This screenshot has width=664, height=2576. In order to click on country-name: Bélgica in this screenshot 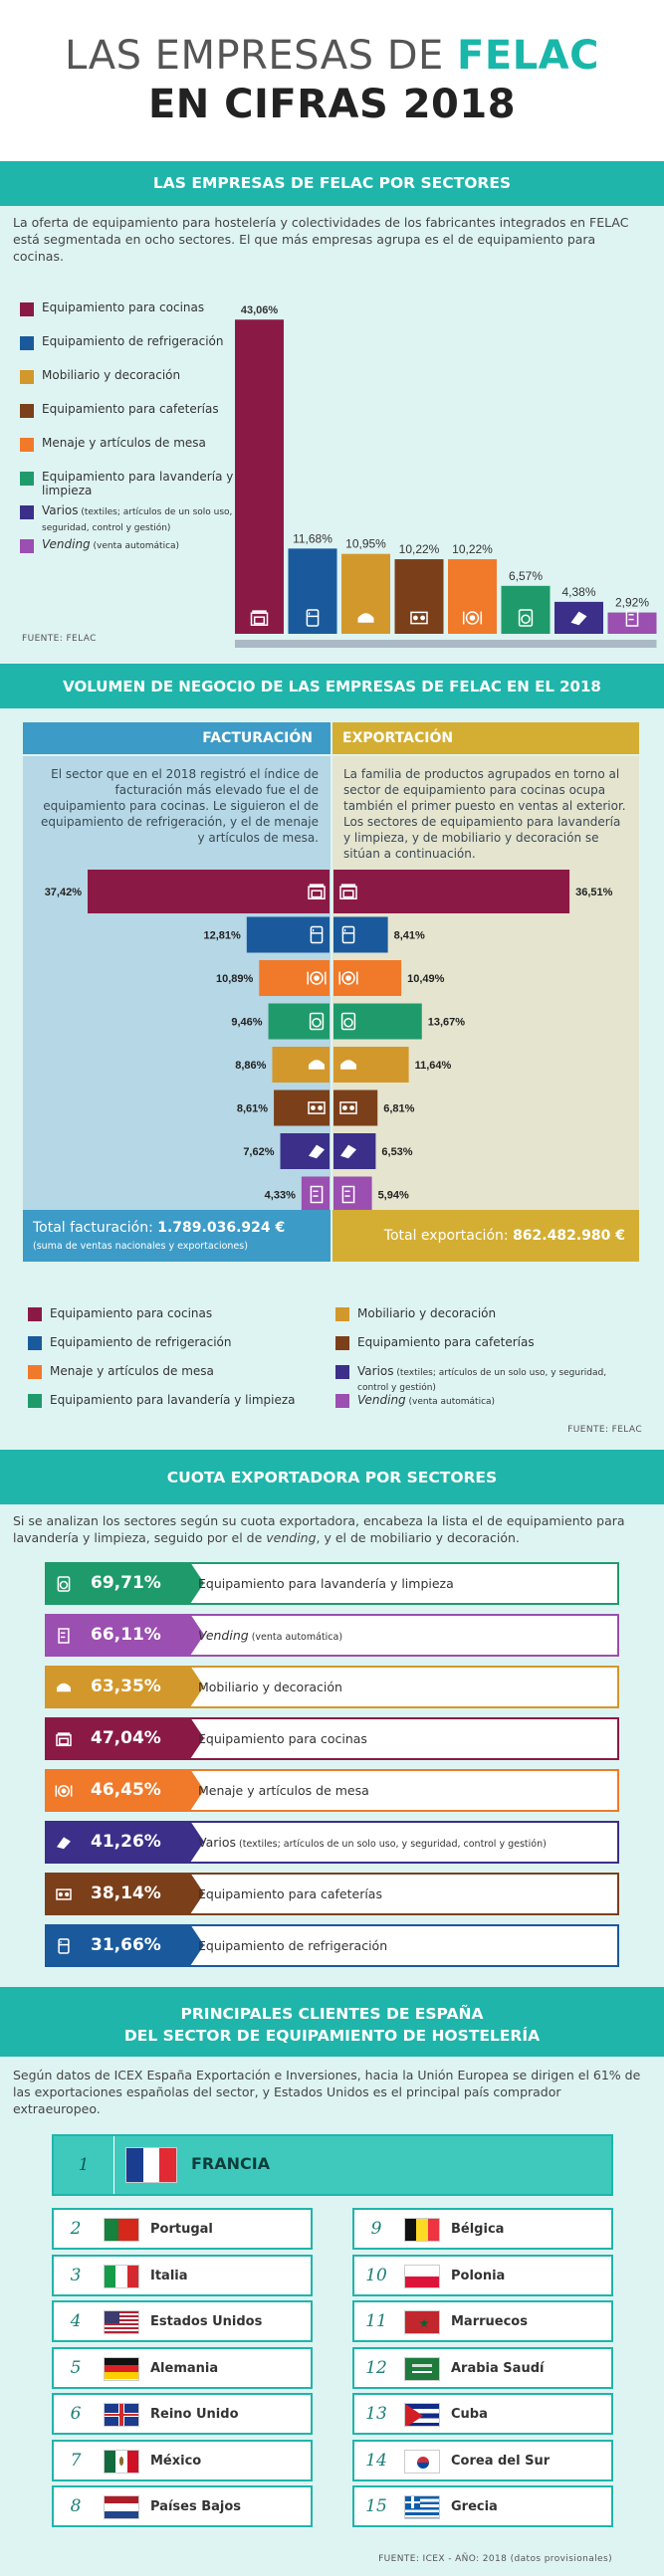, I will do `click(478, 2229)`.